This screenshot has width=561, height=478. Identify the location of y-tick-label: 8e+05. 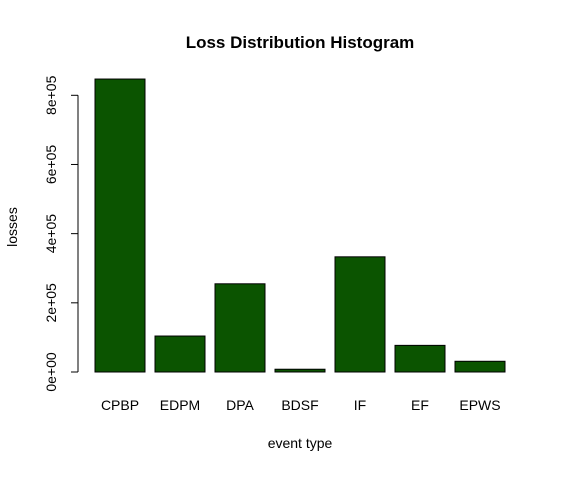
(51, 95).